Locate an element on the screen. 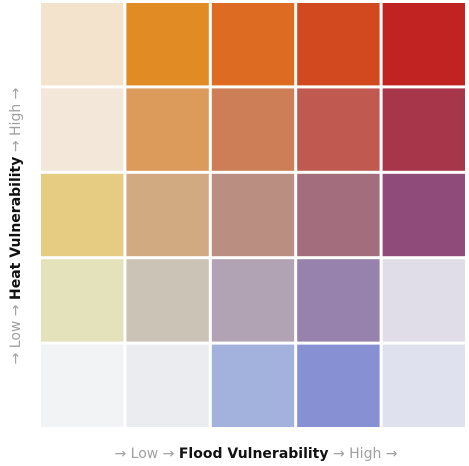  legend-cell-r1-c2 is located at coordinates (253, 129).